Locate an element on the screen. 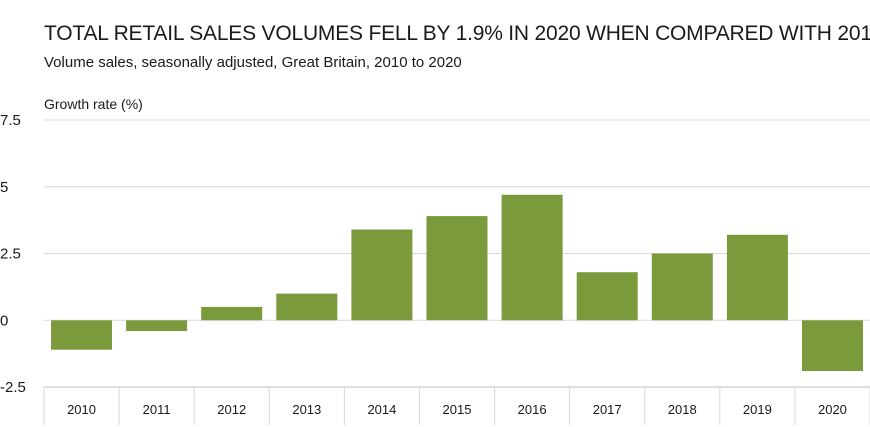 The image size is (870, 427). bar-2011 is located at coordinates (157, 325).